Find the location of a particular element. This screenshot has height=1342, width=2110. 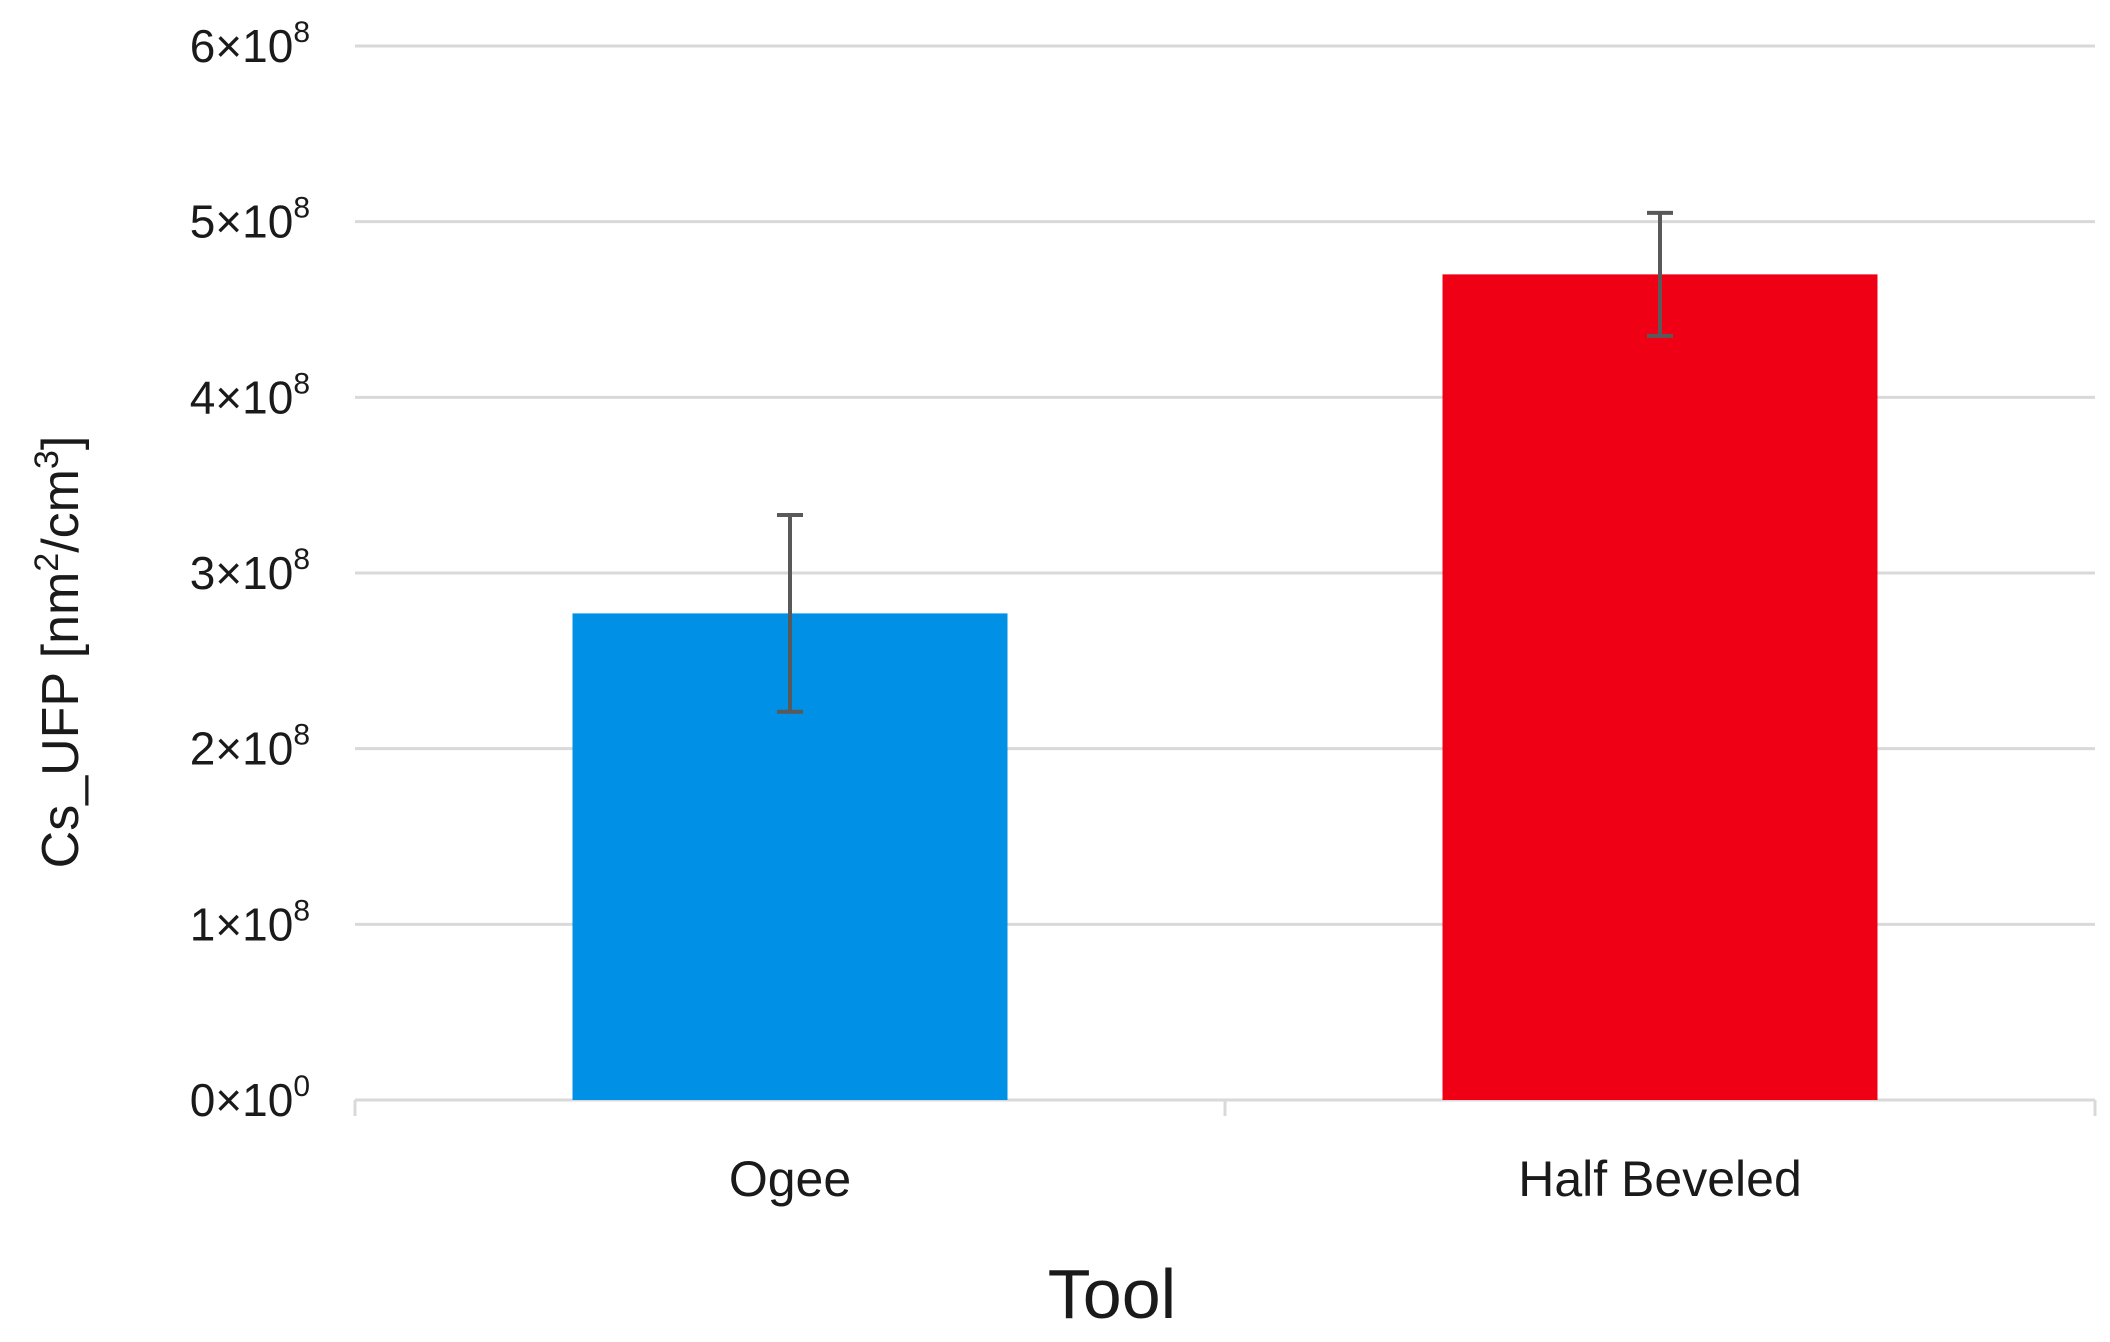

x-axis is located at coordinates (1225, 1107).